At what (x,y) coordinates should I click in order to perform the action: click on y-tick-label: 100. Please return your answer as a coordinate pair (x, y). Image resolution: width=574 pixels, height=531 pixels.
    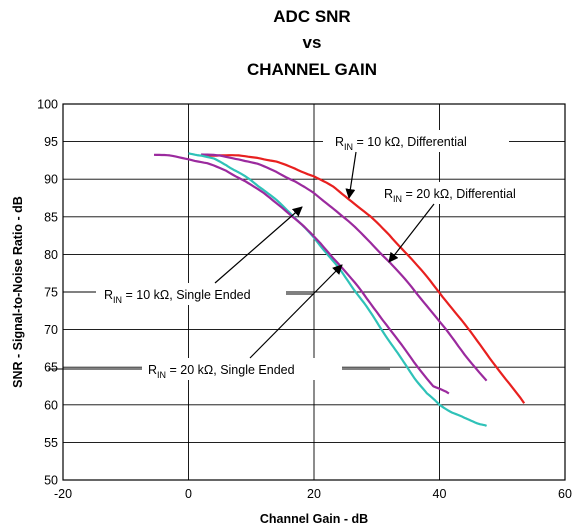
    Looking at the image, I should click on (47, 105).